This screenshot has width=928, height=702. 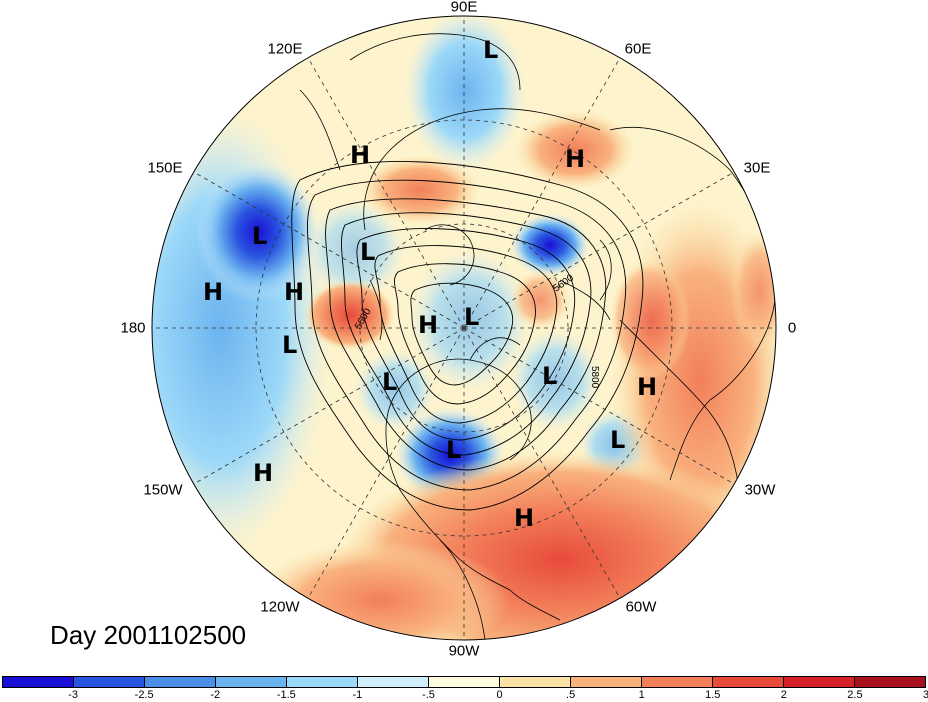 What do you see at coordinates (144, 695) in the screenshot?
I see `colorbar-tick-label: -2.5` at bounding box center [144, 695].